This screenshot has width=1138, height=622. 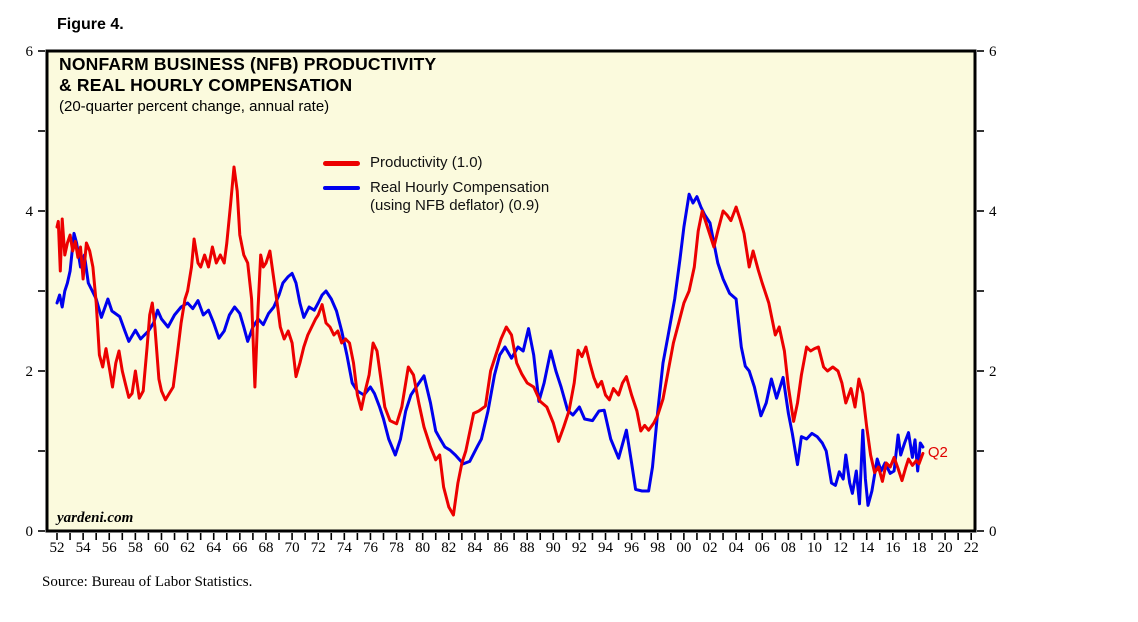 I want to click on y-axis-label-left: 4, so click(x=30, y=212).